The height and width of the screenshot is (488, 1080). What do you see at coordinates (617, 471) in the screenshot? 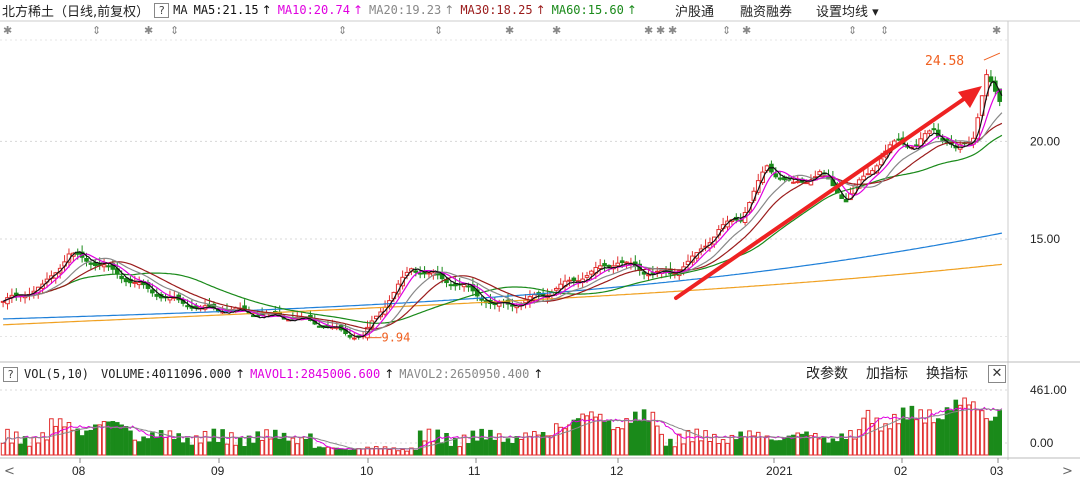
I see `date-tick-label: 12` at bounding box center [617, 471].